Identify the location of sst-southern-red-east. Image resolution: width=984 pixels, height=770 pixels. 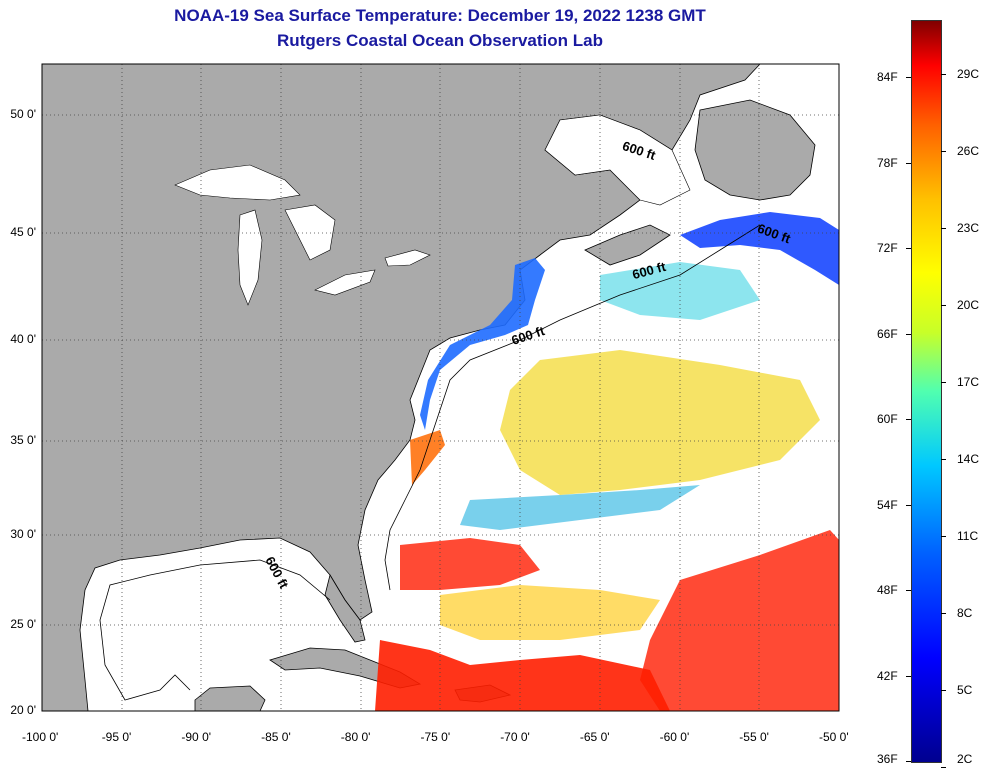
(739, 620).